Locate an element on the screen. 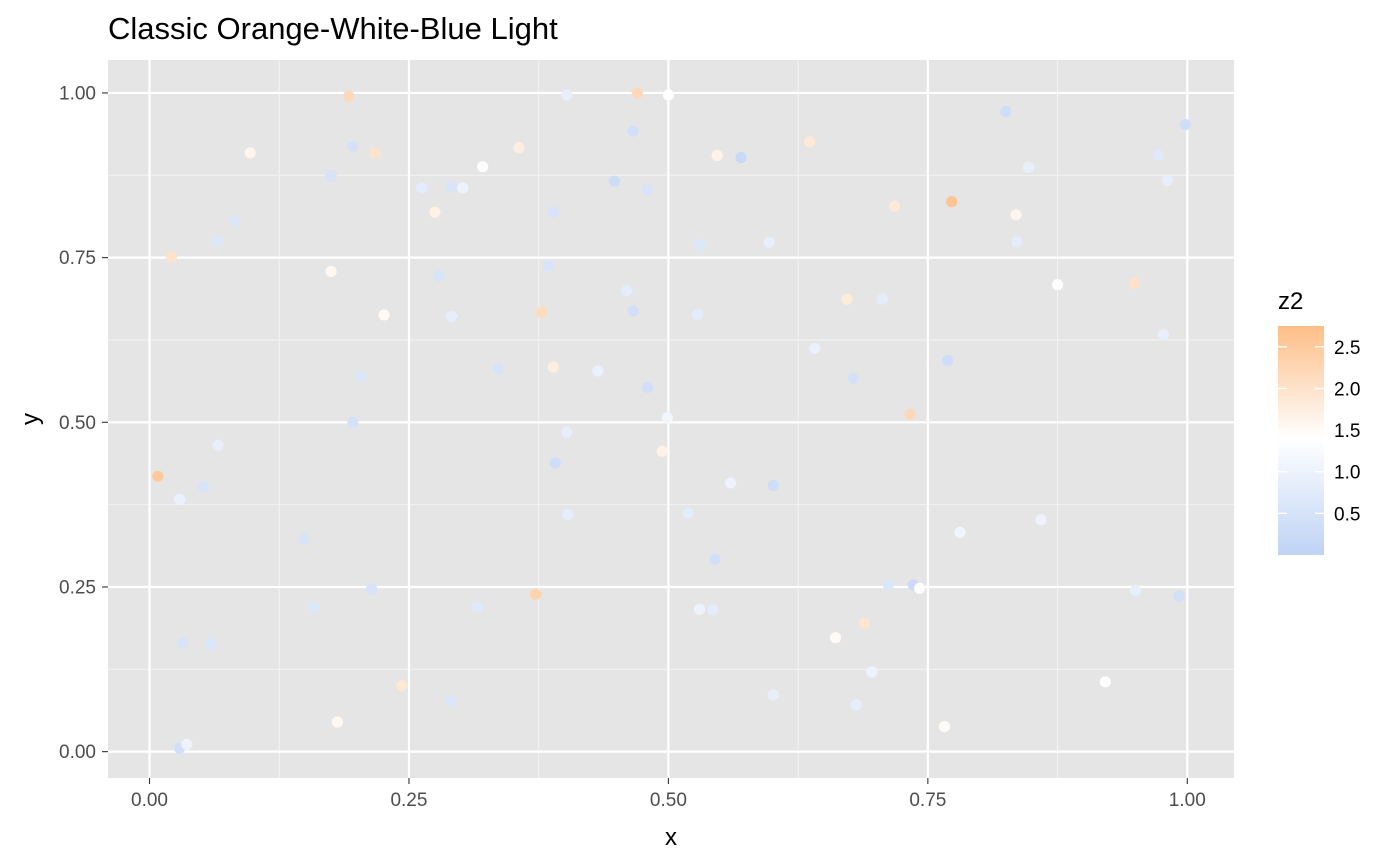 The image size is (1400, 866). y-tick-label: 0.00 is located at coordinates (77, 752).